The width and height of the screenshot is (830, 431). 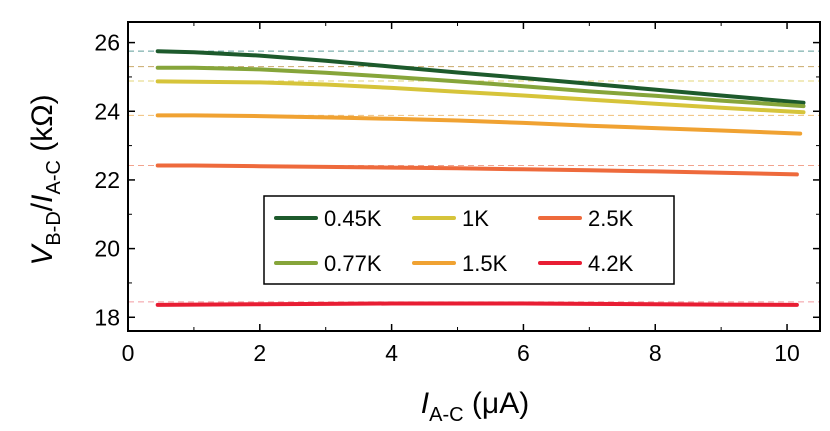 I want to click on legend-label: 0.77K, so click(x=353, y=263).